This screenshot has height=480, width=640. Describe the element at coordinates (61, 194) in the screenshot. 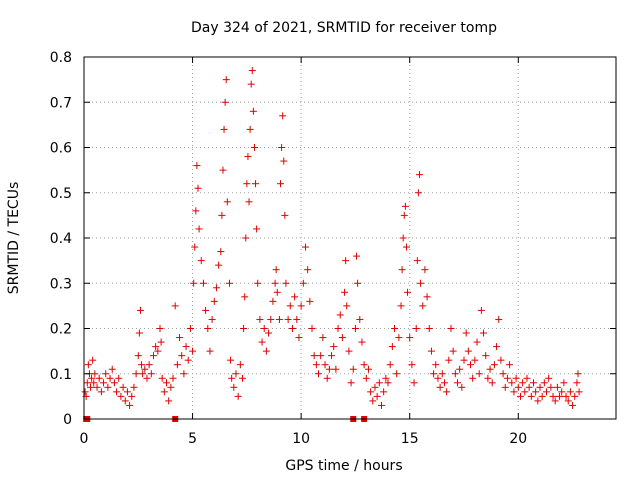

I see `y-tick-label: 0.5` at that location.